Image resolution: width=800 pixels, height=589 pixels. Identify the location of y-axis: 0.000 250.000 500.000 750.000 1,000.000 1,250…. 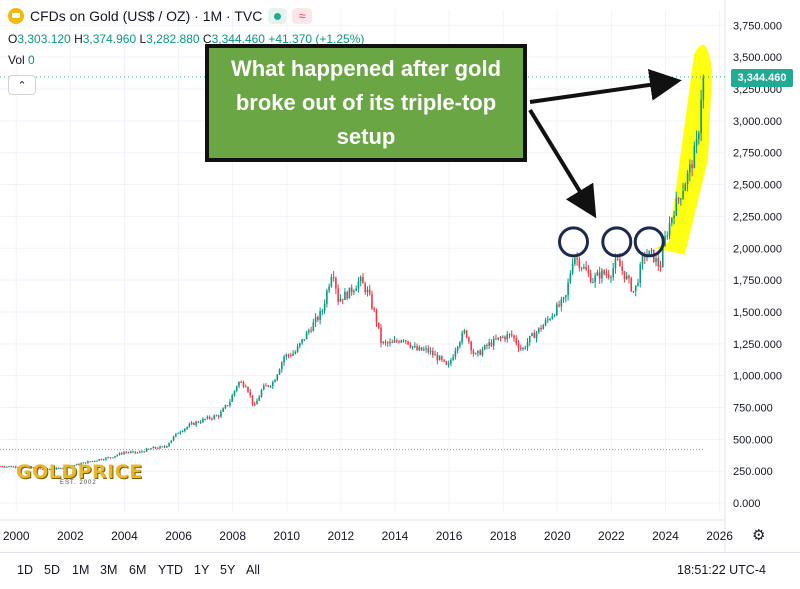
(757, 265).